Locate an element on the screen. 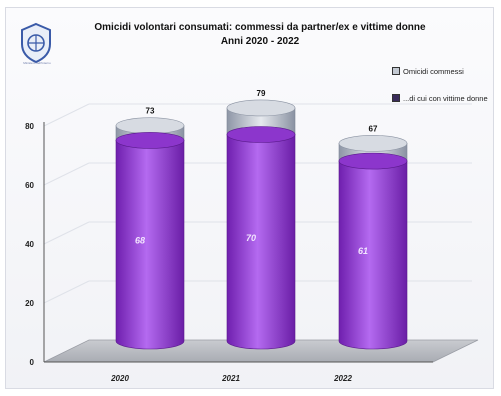  data-label-total: 79 is located at coordinates (261, 93).